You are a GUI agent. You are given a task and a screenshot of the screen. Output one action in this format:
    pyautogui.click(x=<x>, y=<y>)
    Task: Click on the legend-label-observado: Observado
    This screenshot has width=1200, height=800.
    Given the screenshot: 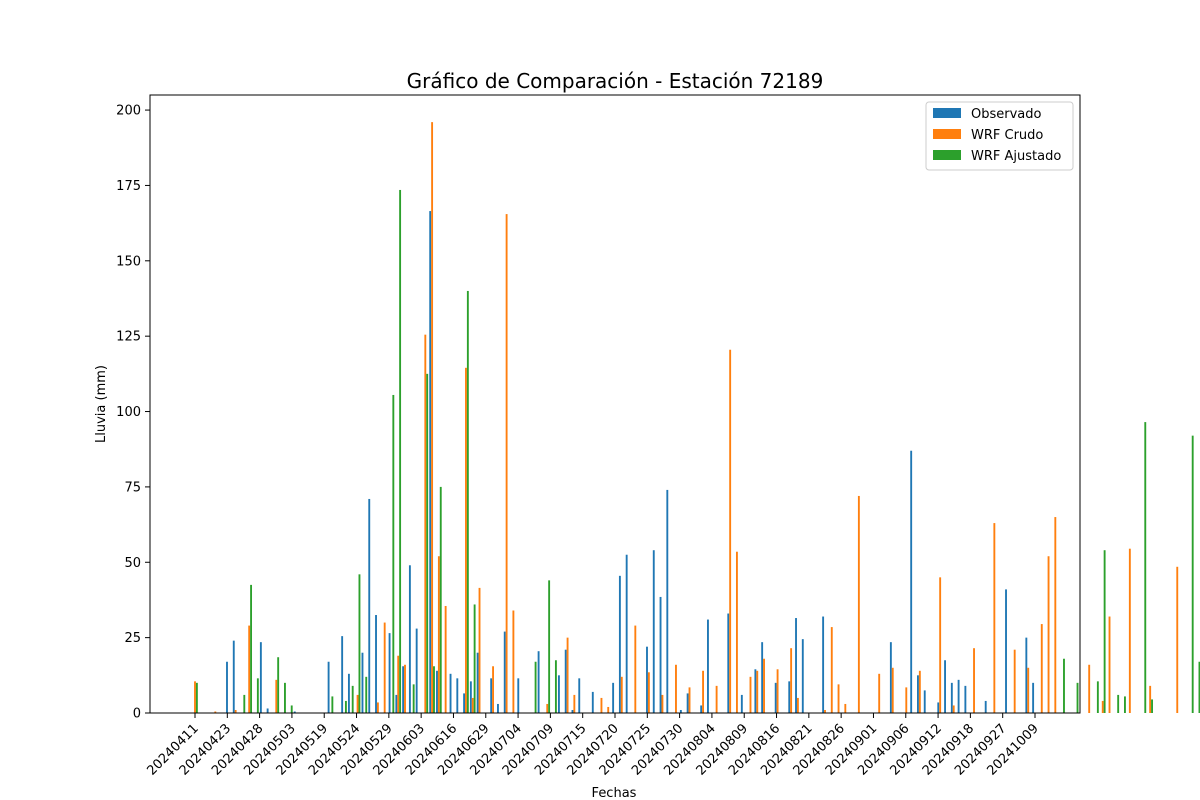 What is the action you would take?
    pyautogui.click(x=1006, y=114)
    